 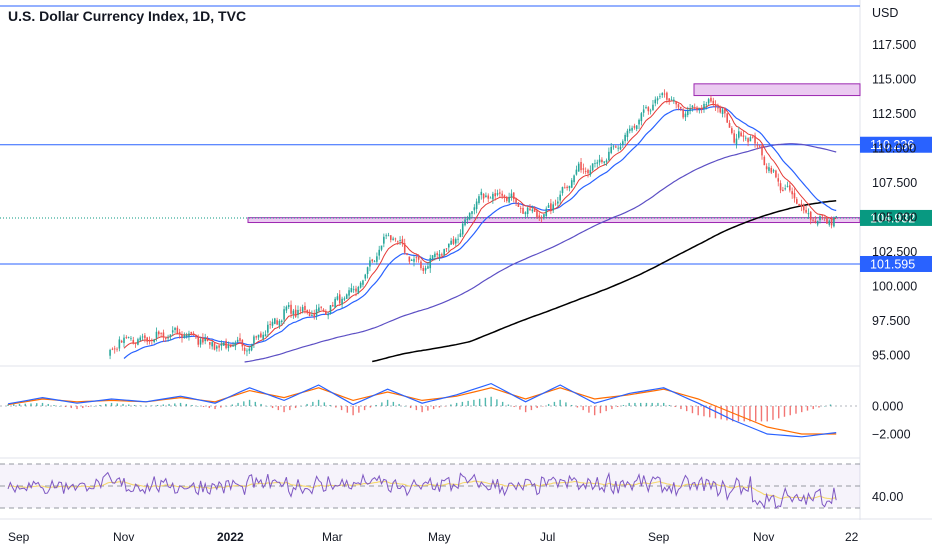 What do you see at coordinates (894, 218) in the screenshot?
I see `price-axis-tick: 105.000` at bounding box center [894, 218].